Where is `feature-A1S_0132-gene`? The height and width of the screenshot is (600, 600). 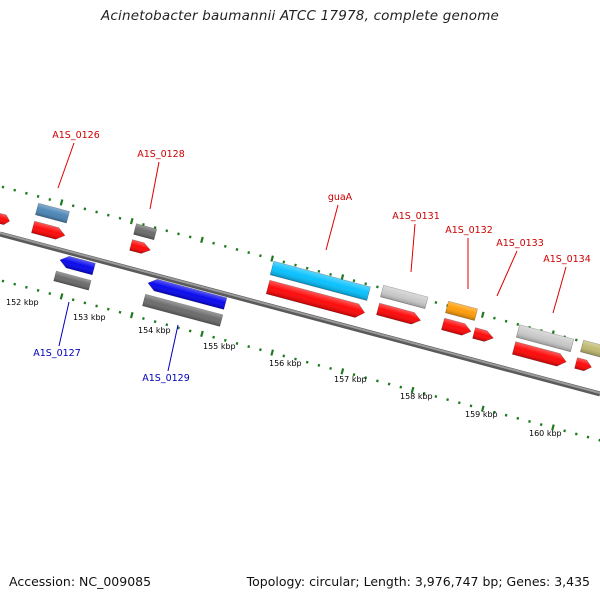
feature-A1S_0132-gene is located at coordinates (461, 310).